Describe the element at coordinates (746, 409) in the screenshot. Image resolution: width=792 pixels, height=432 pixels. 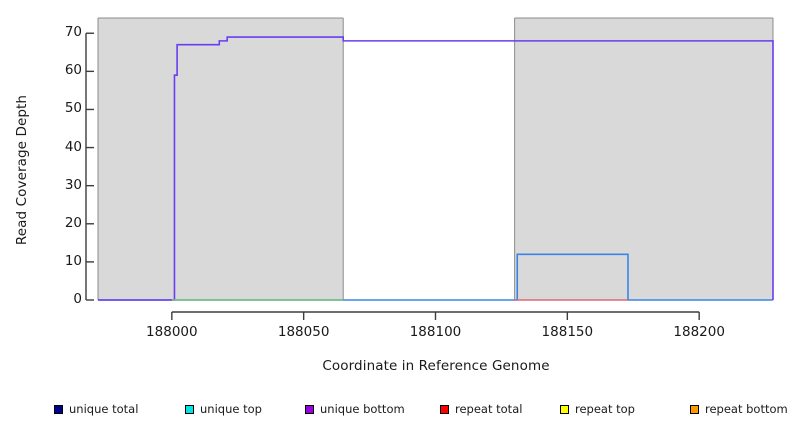
I see `legend-label: repeat bottom` at that location.